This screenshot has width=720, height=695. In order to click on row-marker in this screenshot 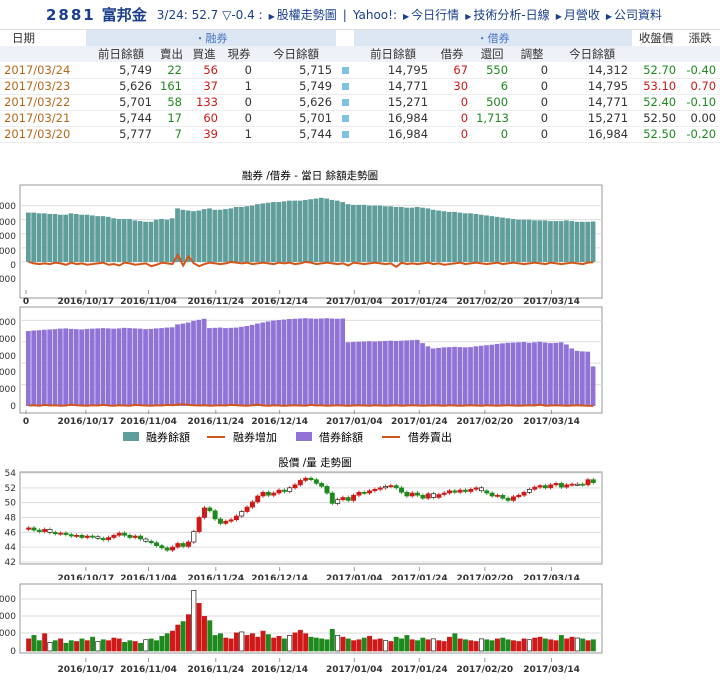, I will do `click(345, 118)`.